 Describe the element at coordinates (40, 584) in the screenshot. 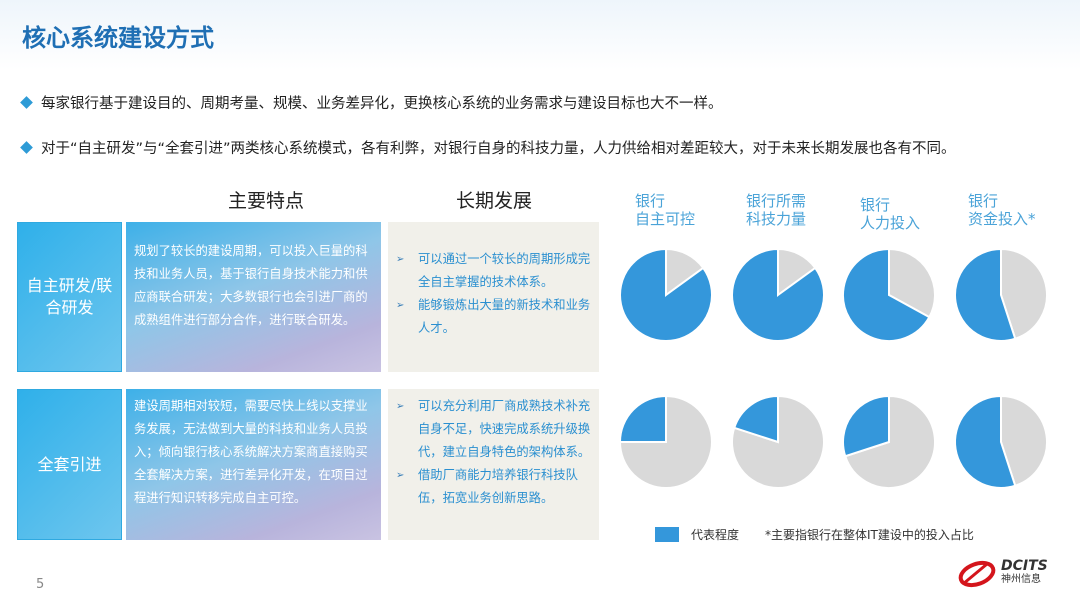

I see `page-number: 5` at that location.